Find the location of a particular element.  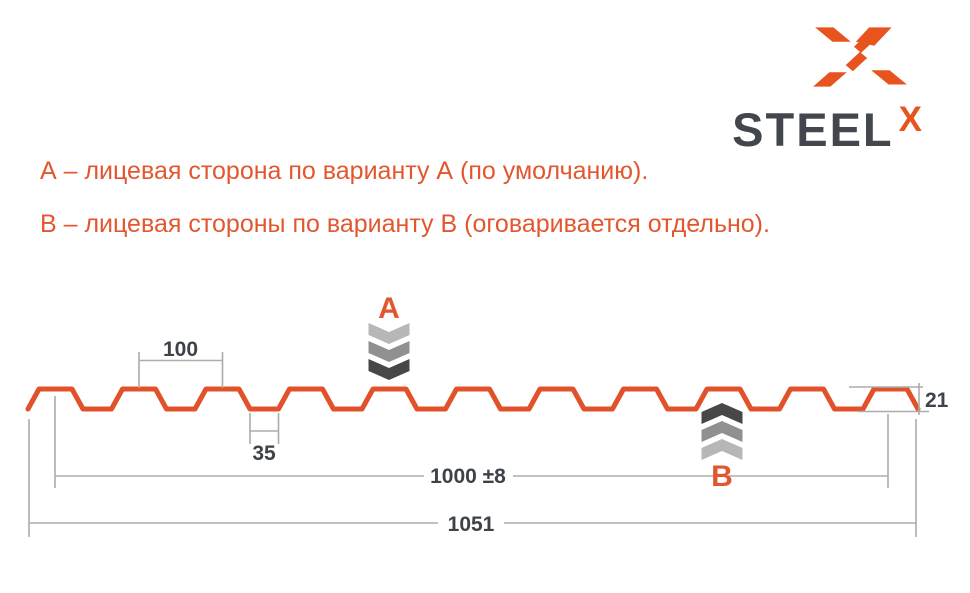

dim-label-overall-width: 1051 is located at coordinates (471, 524).